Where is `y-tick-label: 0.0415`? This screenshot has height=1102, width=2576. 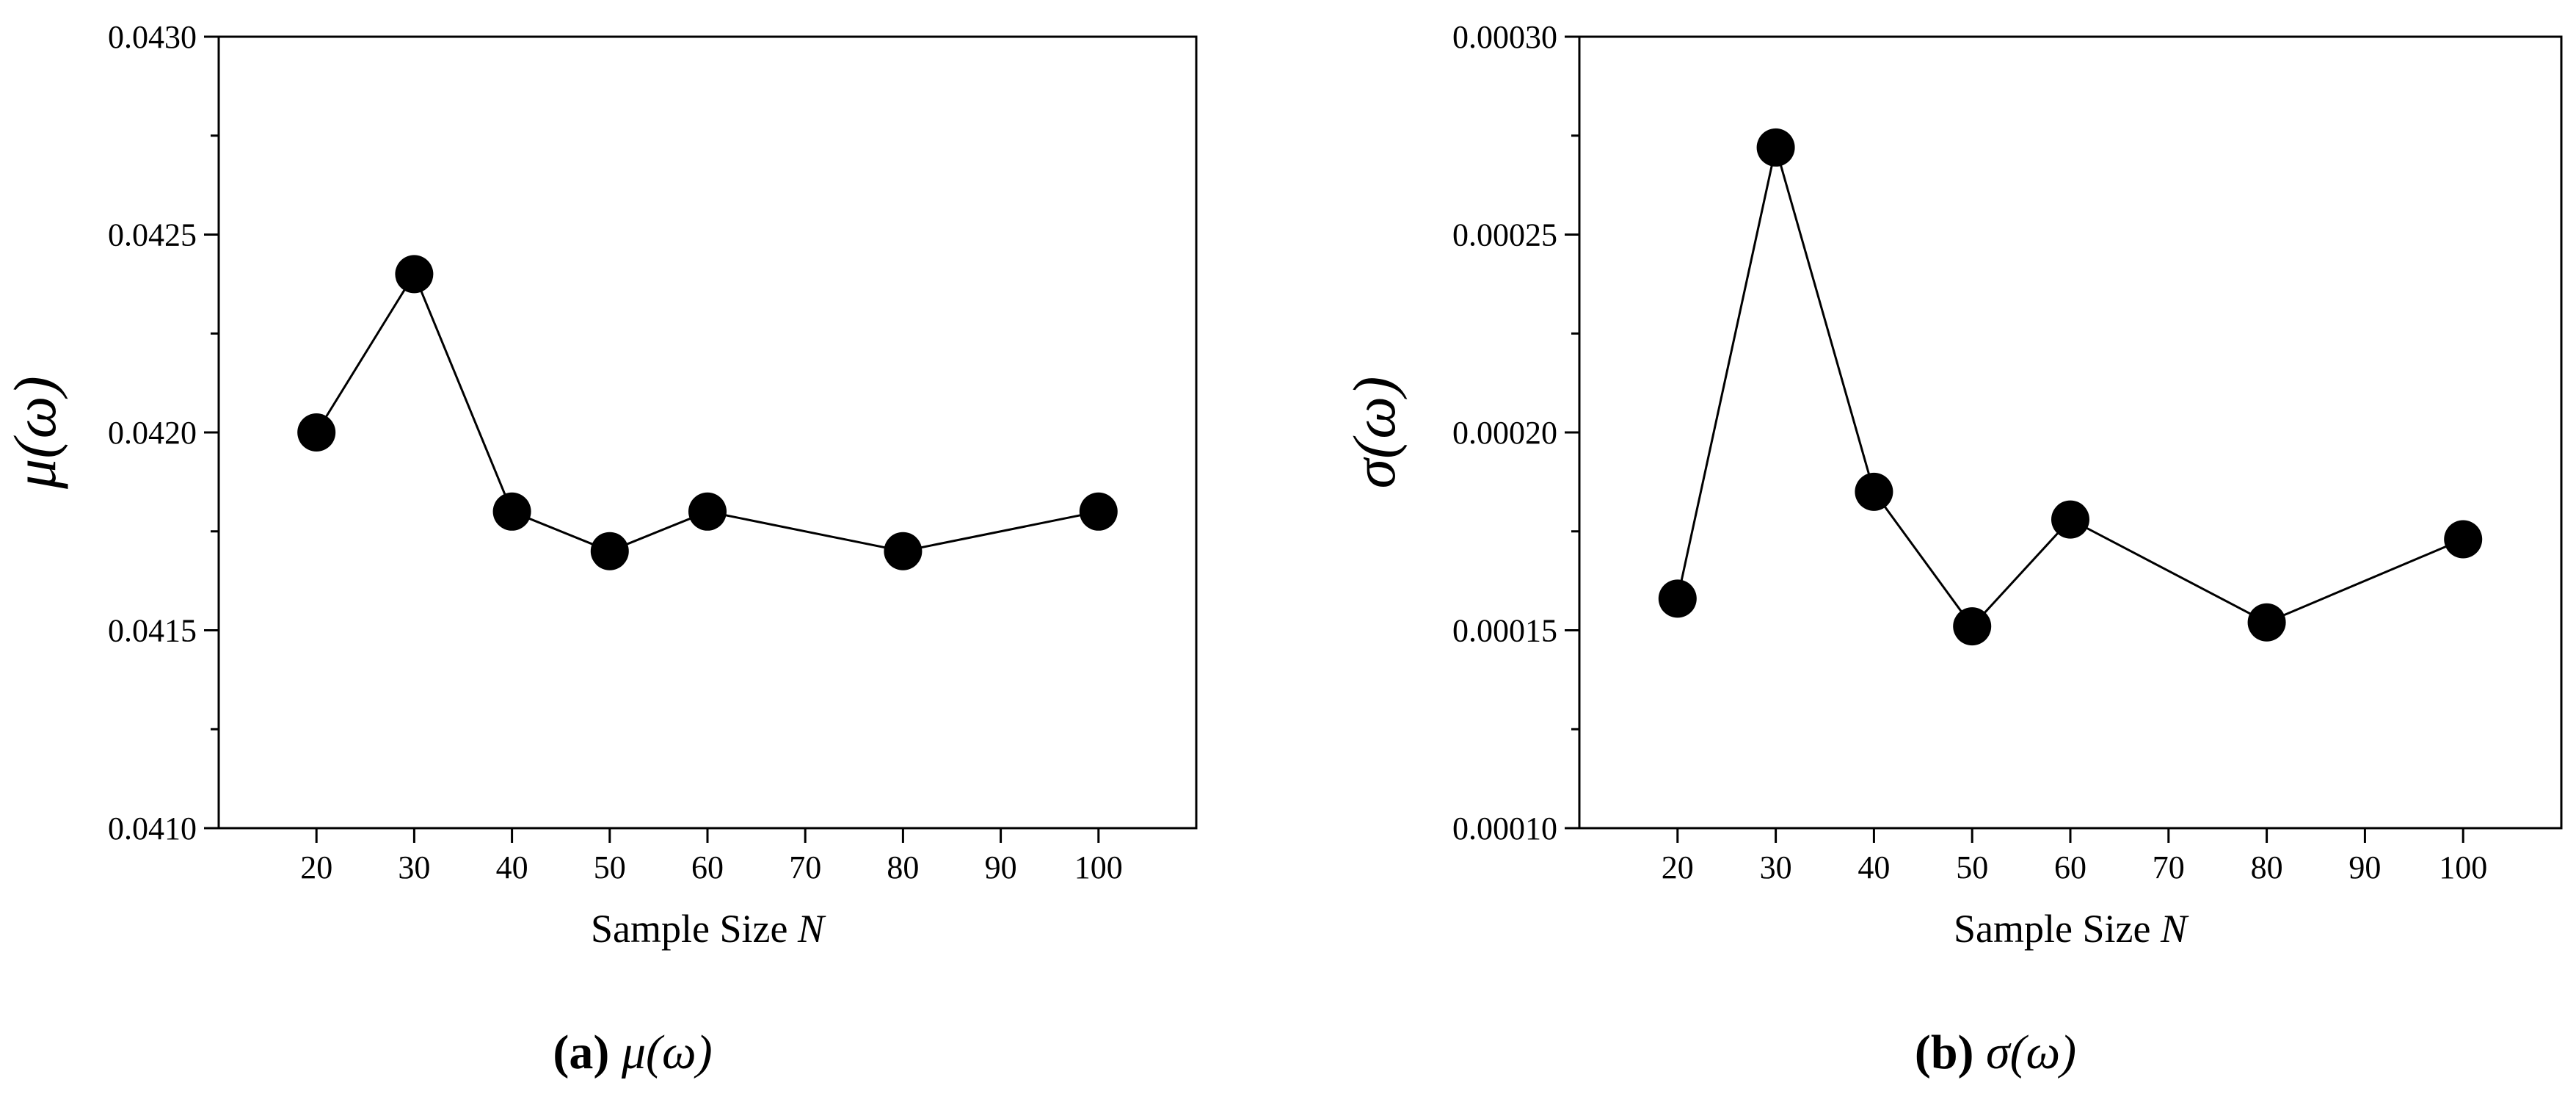
y-tick-label: 0.0415 is located at coordinates (152, 631).